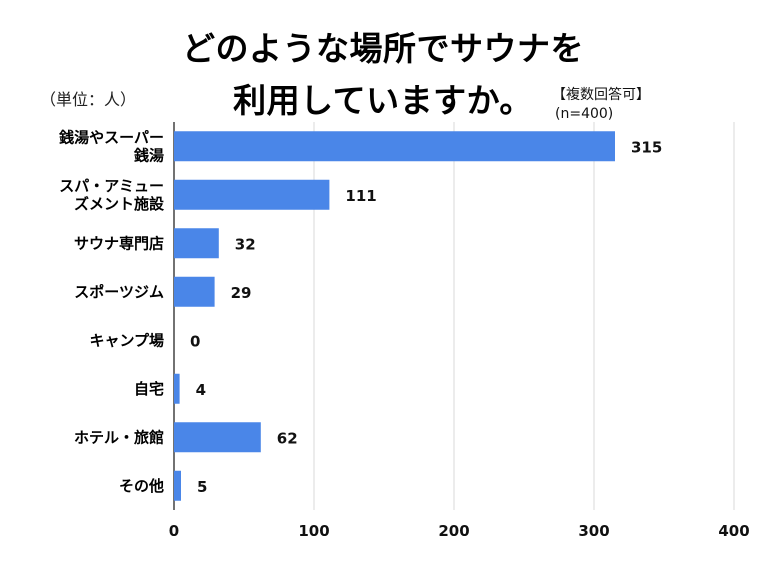 This screenshot has width=766, height=576. Describe the element at coordinates (126, 340) in the screenshot. I see `category-label: キャンプ場` at that location.